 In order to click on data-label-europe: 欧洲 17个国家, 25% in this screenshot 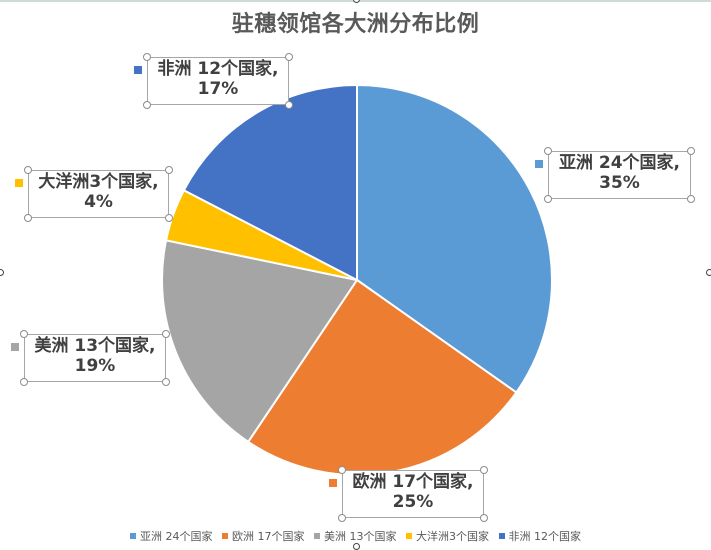, I will do `click(406, 494)`.